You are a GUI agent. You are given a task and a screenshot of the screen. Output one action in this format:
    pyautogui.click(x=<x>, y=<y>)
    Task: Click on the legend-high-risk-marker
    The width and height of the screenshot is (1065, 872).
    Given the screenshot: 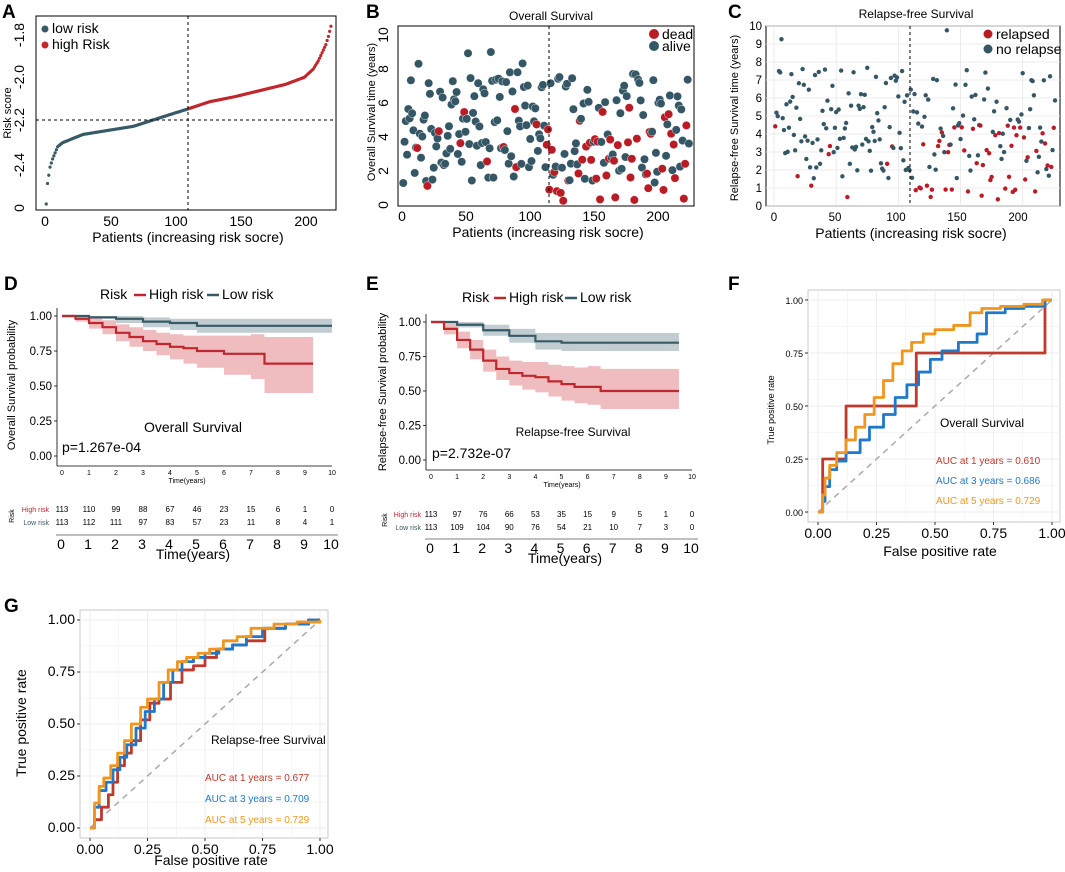 What is the action you would take?
    pyautogui.click(x=45, y=45)
    